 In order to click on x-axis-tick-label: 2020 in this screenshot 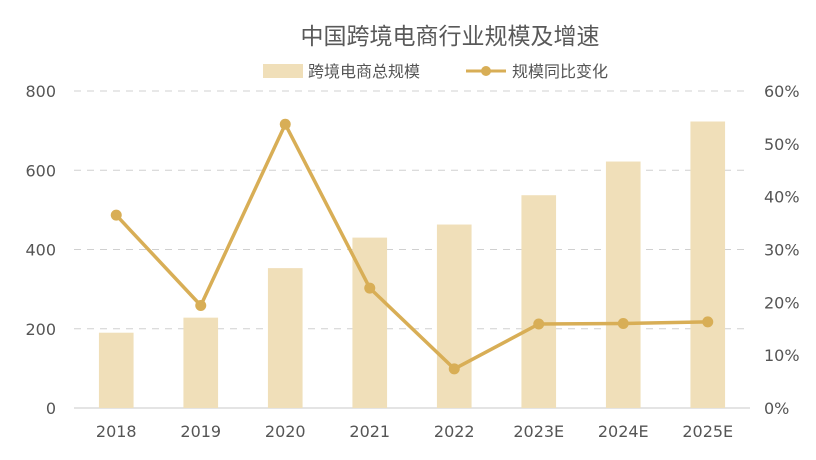, I will do `click(285, 431)`.